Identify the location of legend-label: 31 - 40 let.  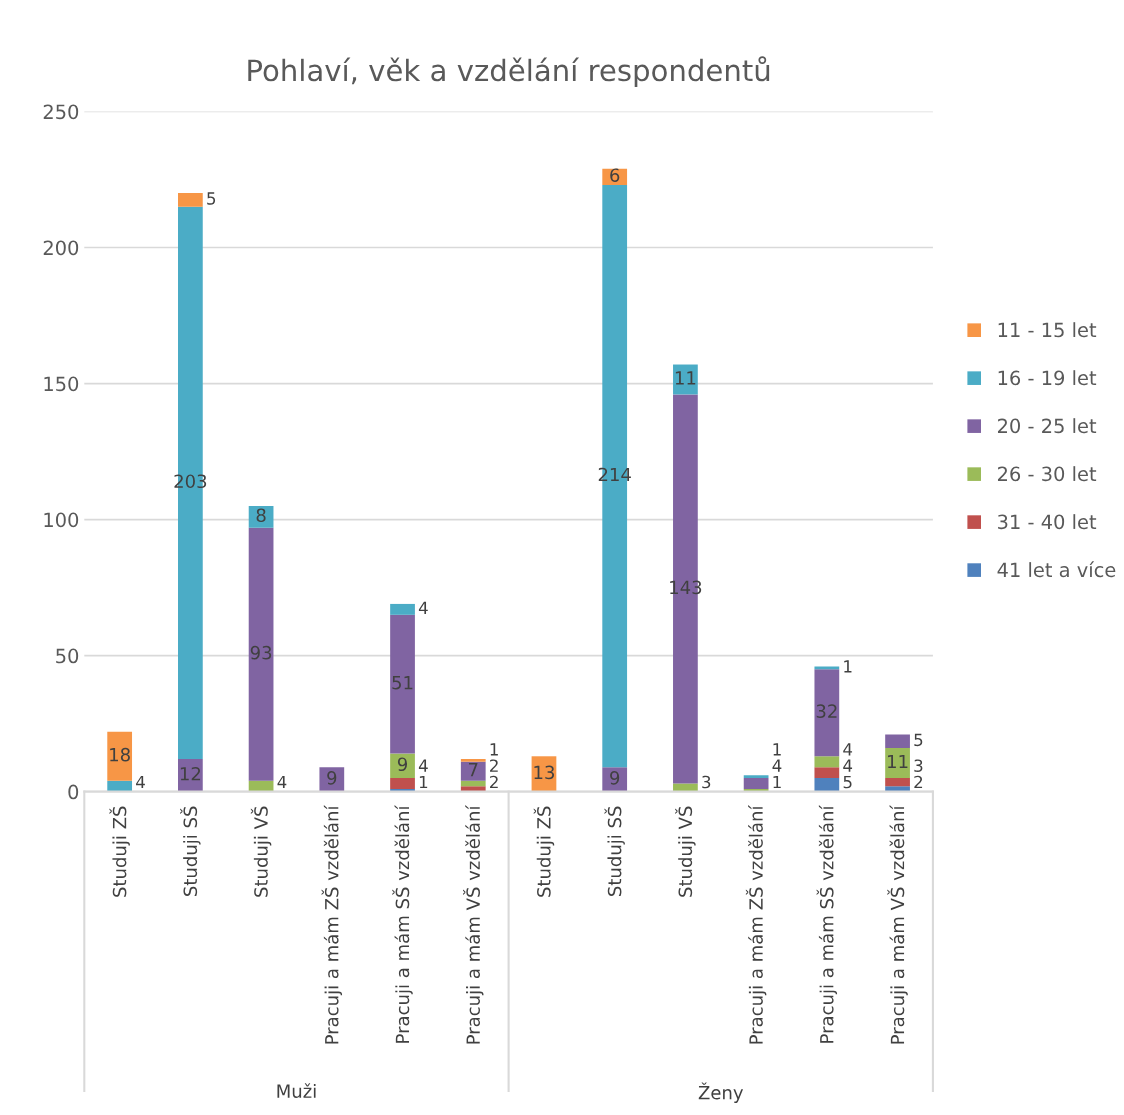
(1047, 522).